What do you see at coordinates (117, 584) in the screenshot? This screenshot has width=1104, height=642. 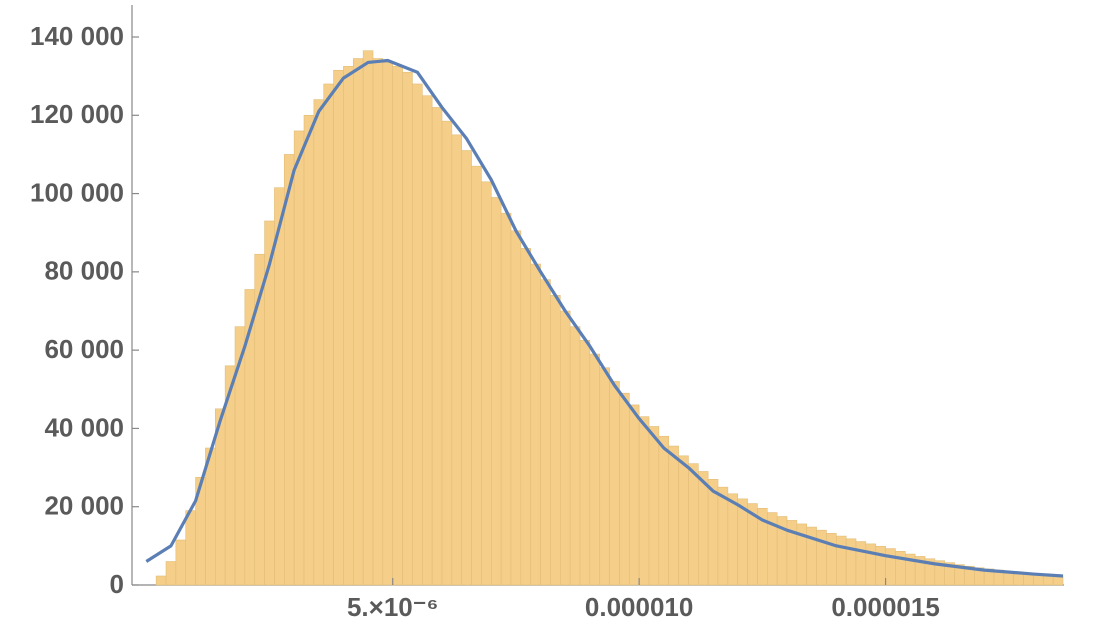 I see `y-tick-label: 0` at bounding box center [117, 584].